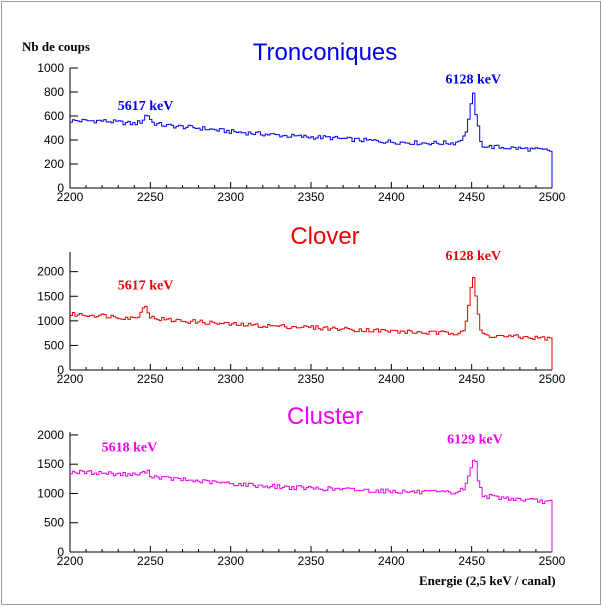  Describe the element at coordinates (50, 435) in the screenshot. I see `cluster-y-tick-label: 2000` at that location.